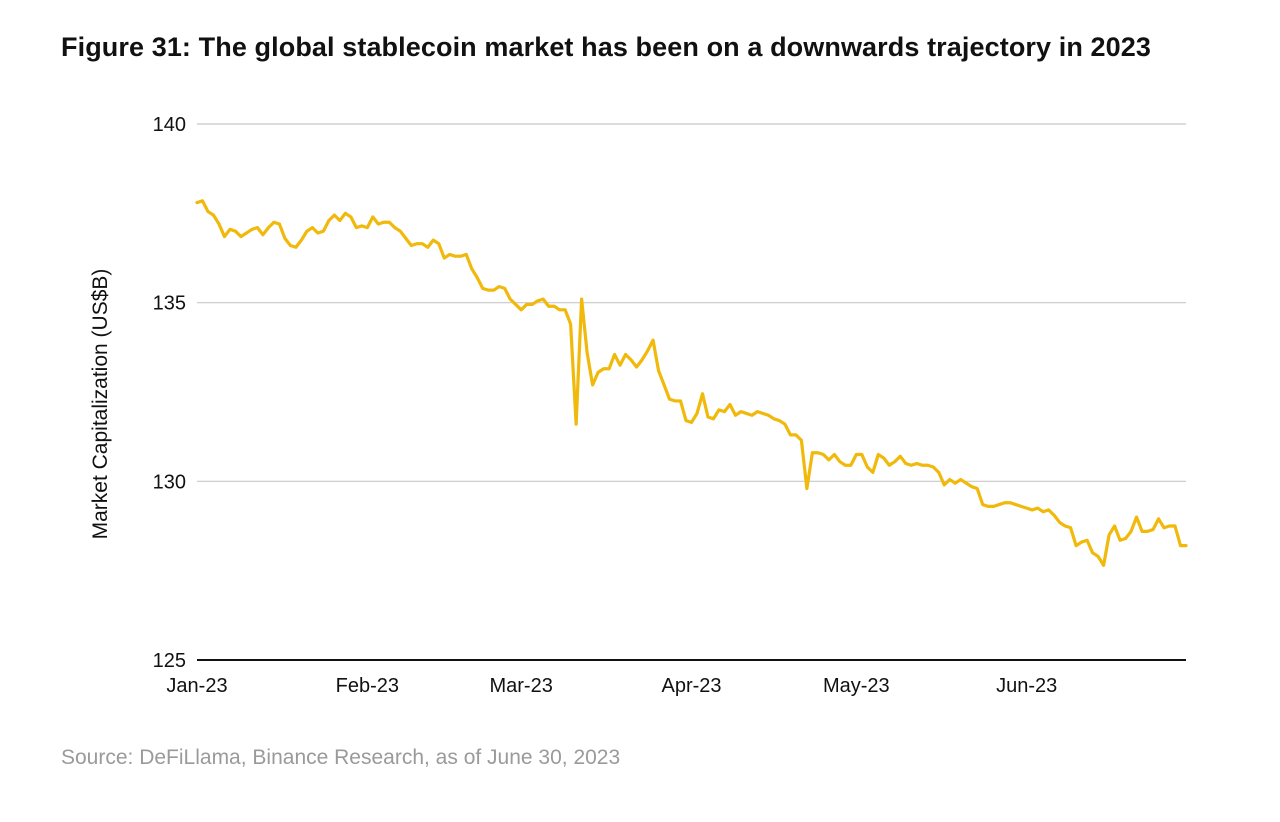  What do you see at coordinates (367, 686) in the screenshot?
I see `x-tick-label: Feb-23` at bounding box center [367, 686].